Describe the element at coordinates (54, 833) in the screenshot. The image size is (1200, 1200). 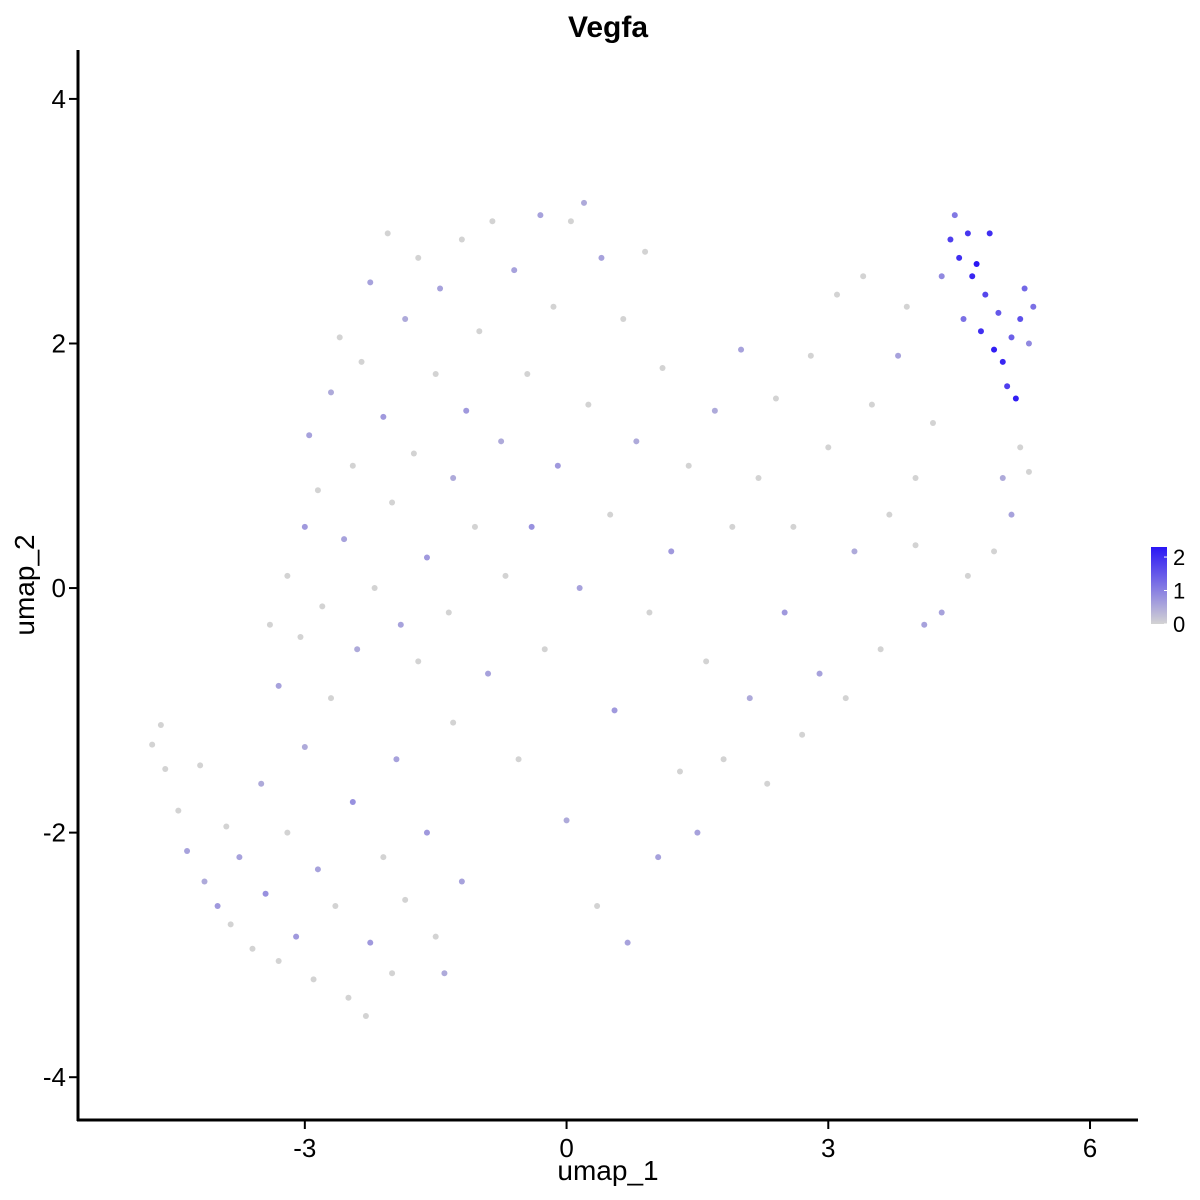
I see `y-tick-label: -2` at that location.